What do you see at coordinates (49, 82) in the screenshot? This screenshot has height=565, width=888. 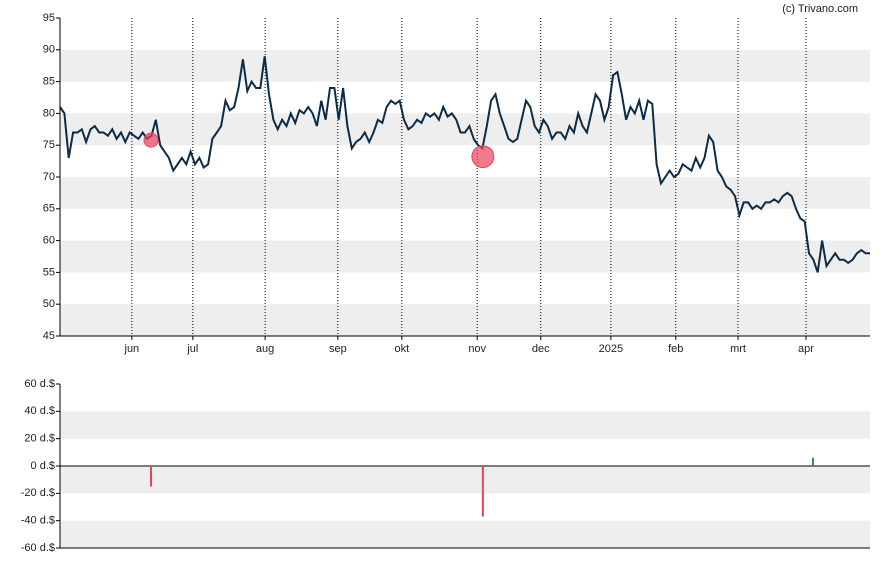 I see `y-tick-label: 85` at bounding box center [49, 82].